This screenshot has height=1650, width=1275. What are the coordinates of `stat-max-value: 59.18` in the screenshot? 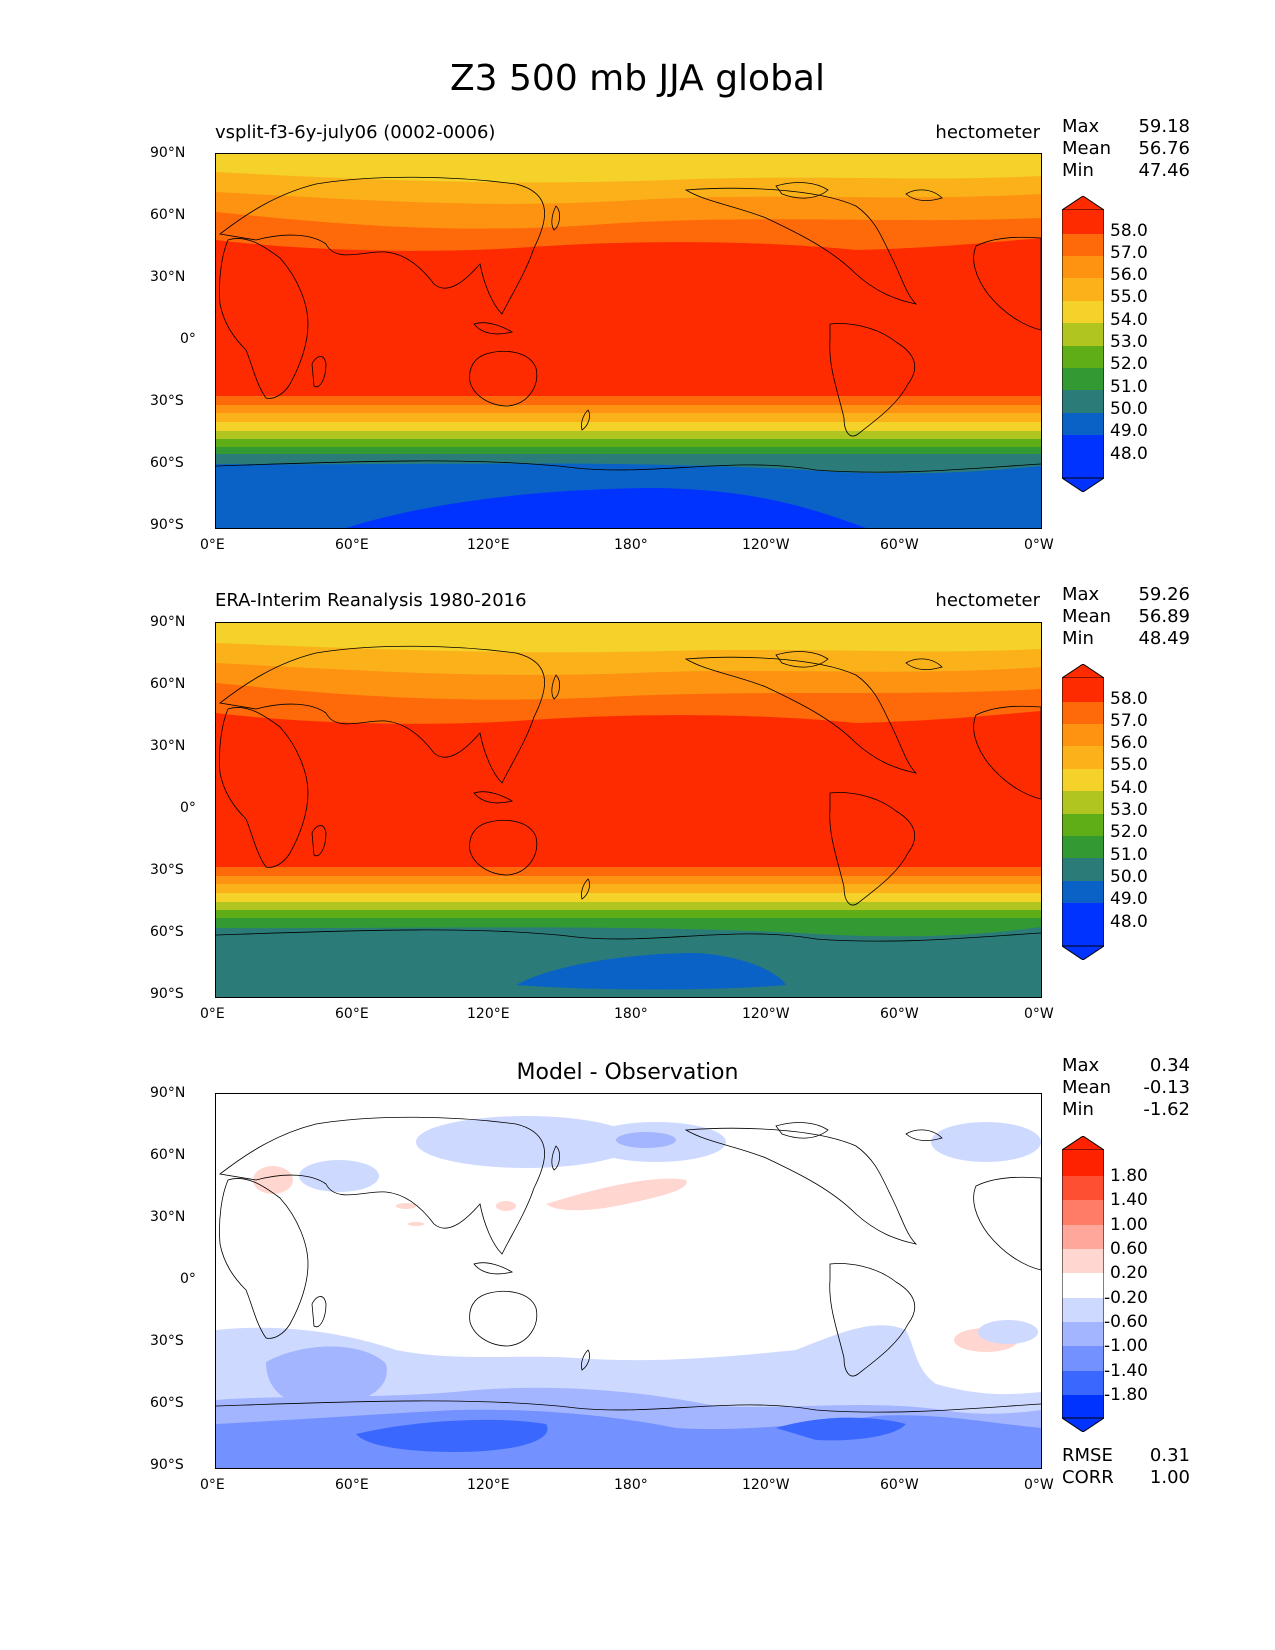 It's located at (1164, 126).